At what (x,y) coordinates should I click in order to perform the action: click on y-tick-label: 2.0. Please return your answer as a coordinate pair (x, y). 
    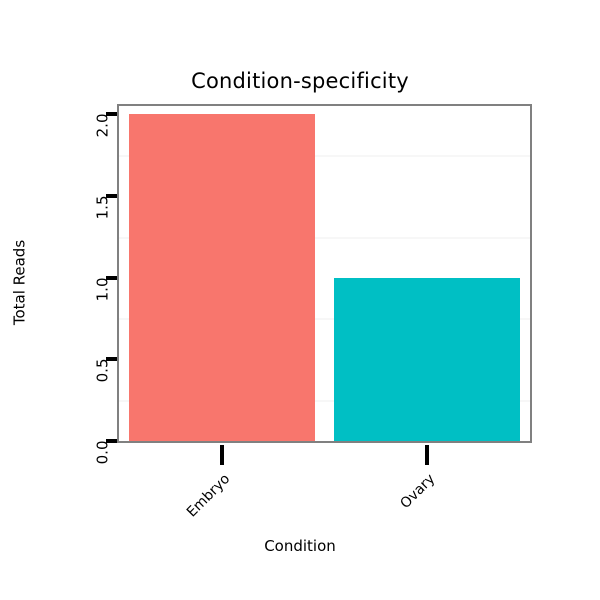
    Looking at the image, I should click on (102, 125).